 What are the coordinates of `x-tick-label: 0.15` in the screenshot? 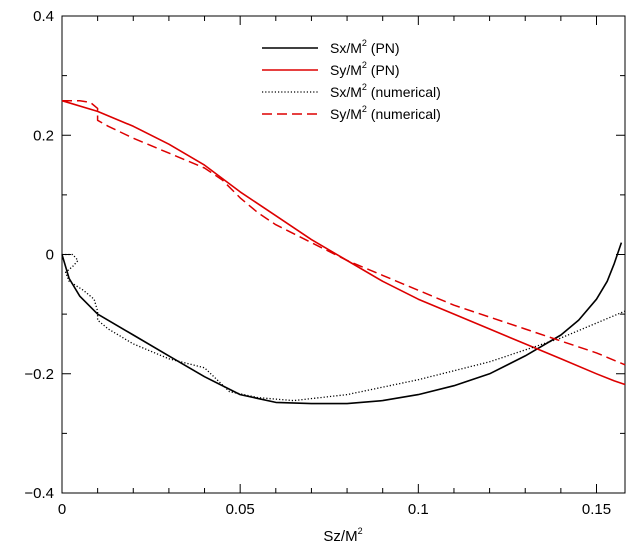 It's located at (596, 509).